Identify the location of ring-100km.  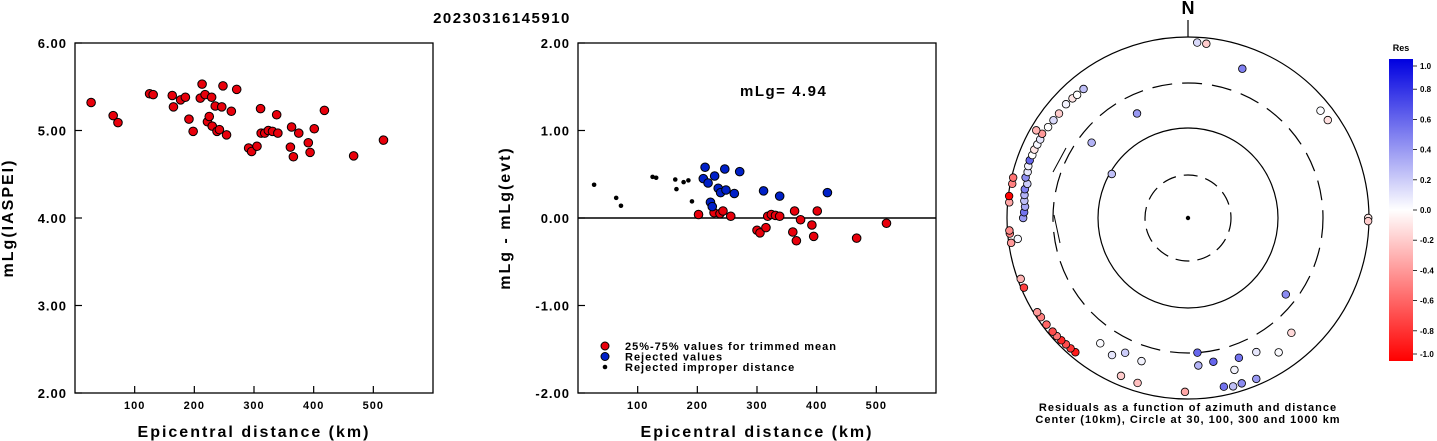
(1188, 218).